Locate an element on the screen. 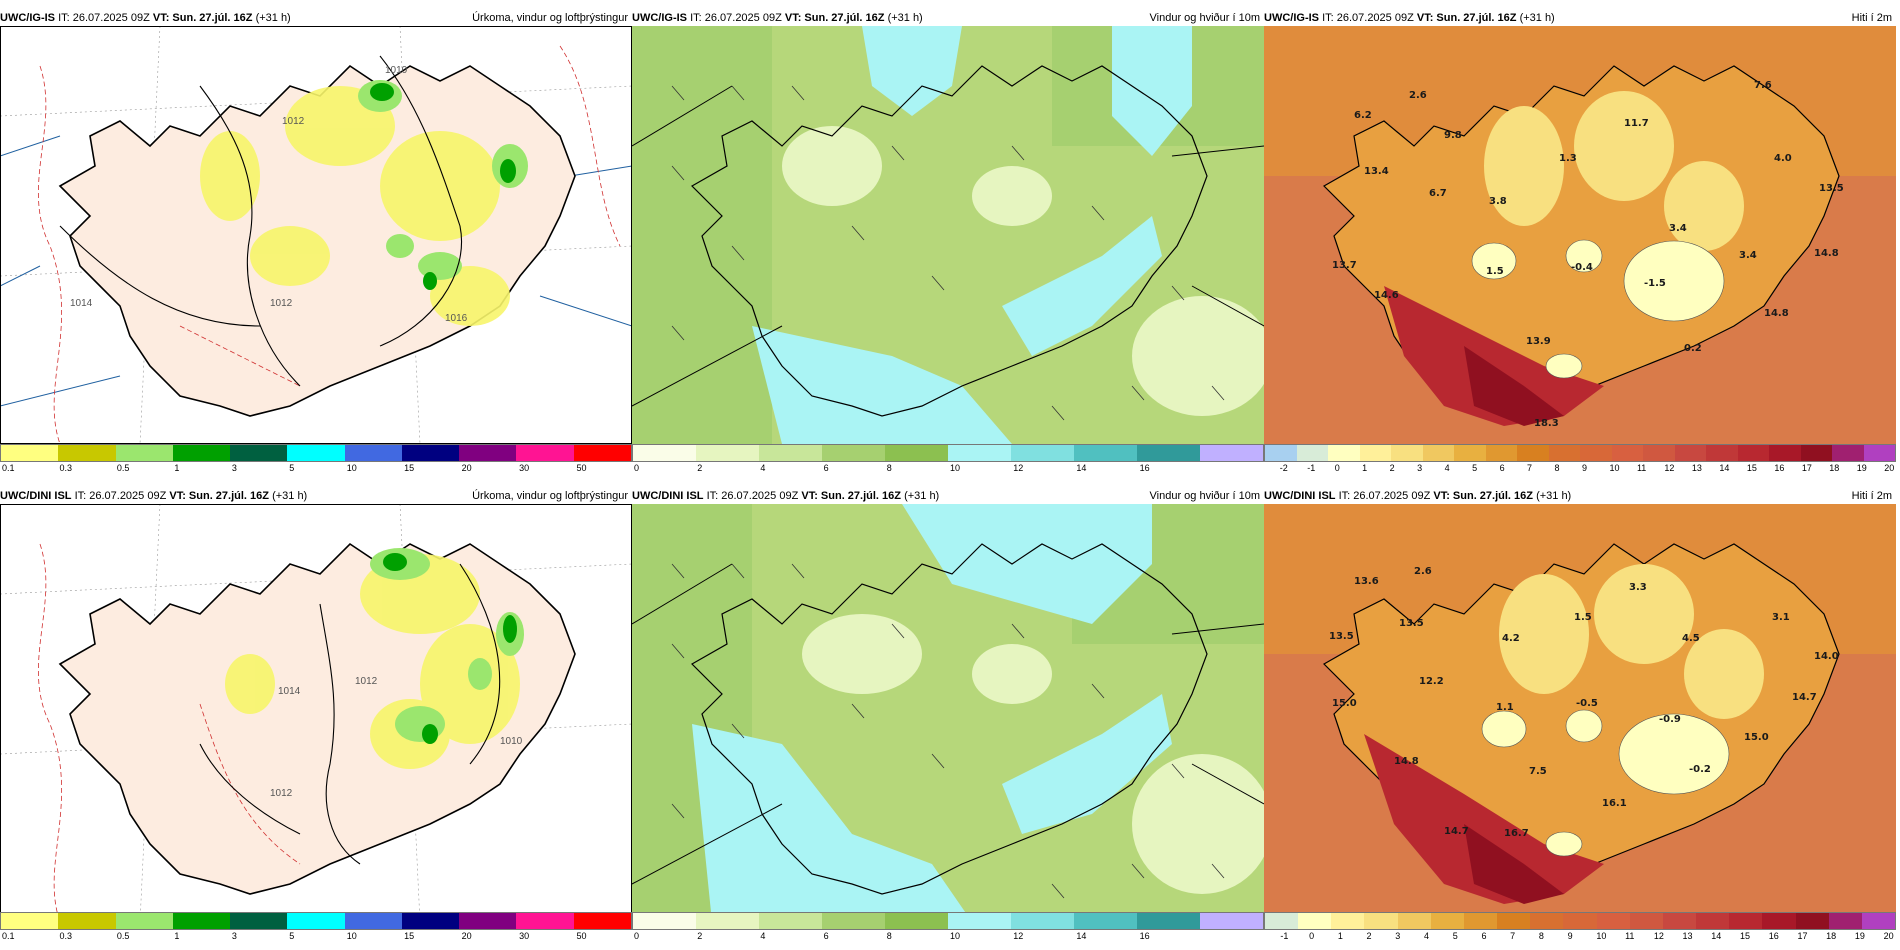  legend-label: 3 is located at coordinates (234, 936).